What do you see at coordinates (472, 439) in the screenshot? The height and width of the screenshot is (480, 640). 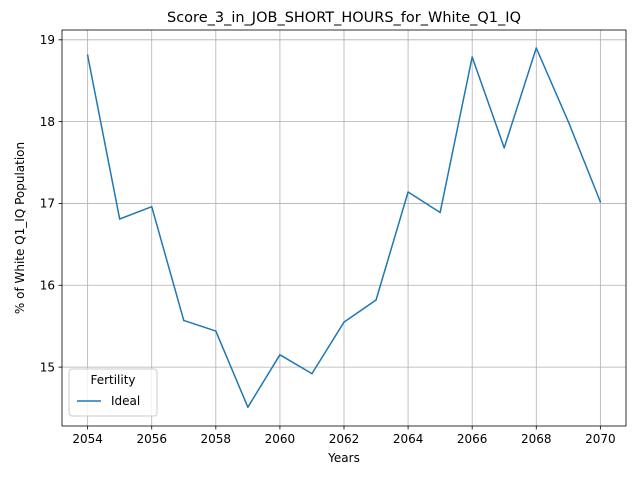 I see `x-tick-label: 2066` at bounding box center [472, 439].